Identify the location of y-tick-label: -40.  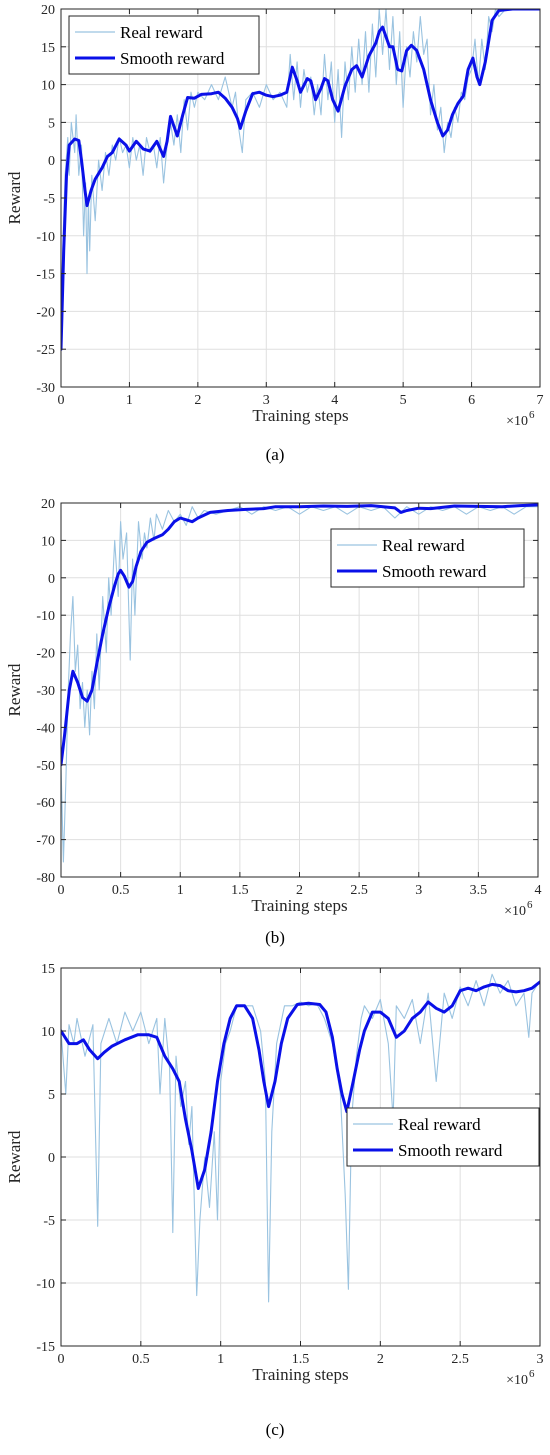
(45, 728).